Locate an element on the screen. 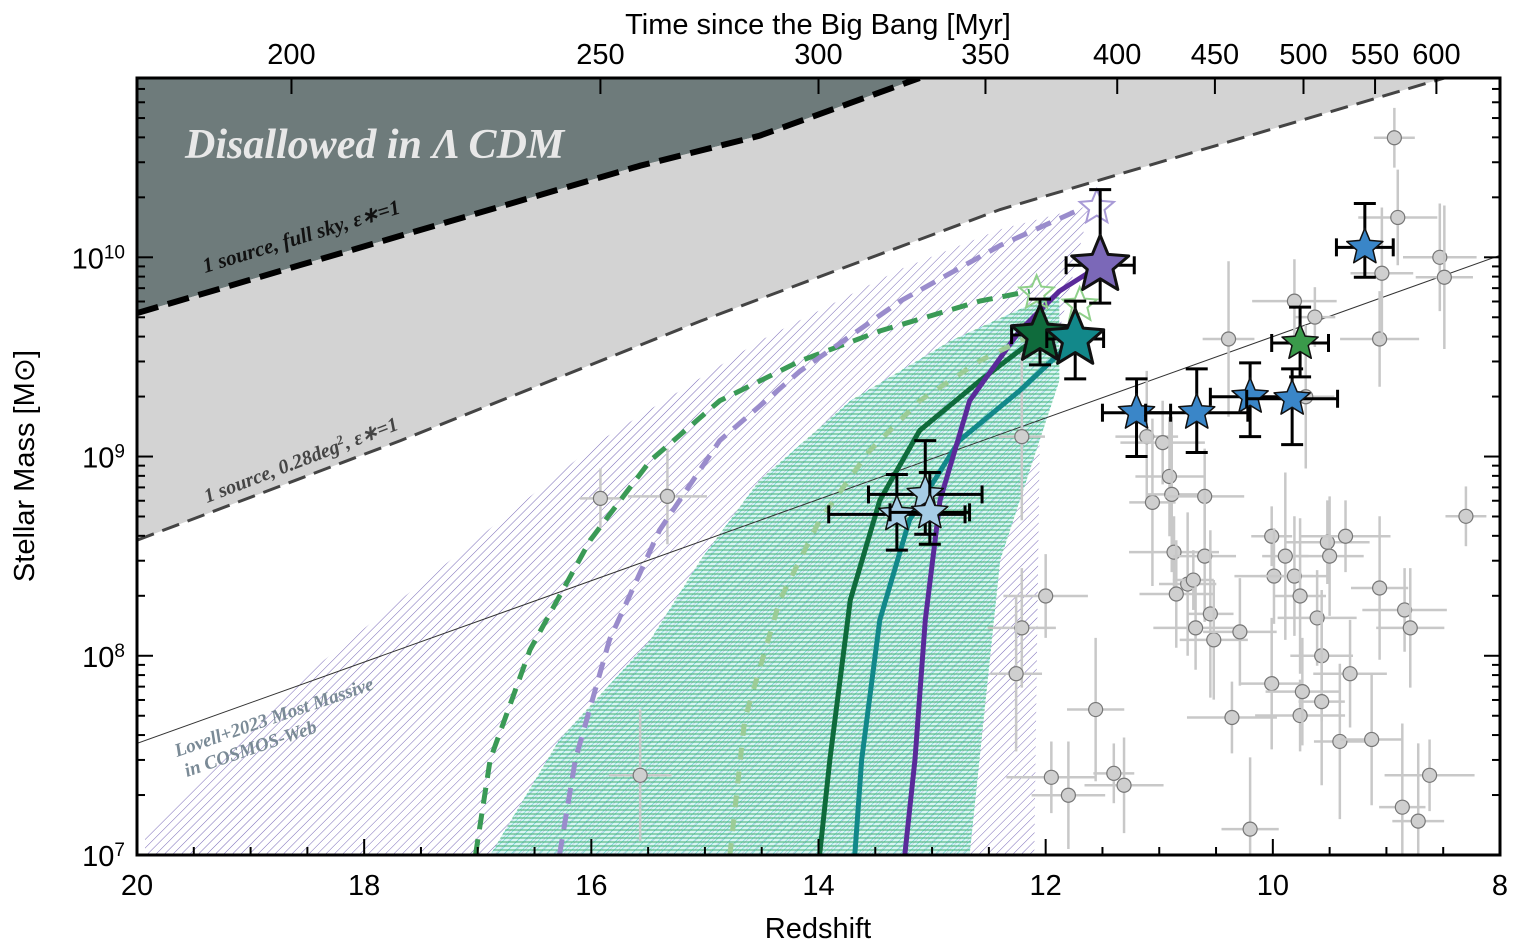 The width and height of the screenshot is (1522, 947). x-tick-label: 16 is located at coordinates (591, 886).